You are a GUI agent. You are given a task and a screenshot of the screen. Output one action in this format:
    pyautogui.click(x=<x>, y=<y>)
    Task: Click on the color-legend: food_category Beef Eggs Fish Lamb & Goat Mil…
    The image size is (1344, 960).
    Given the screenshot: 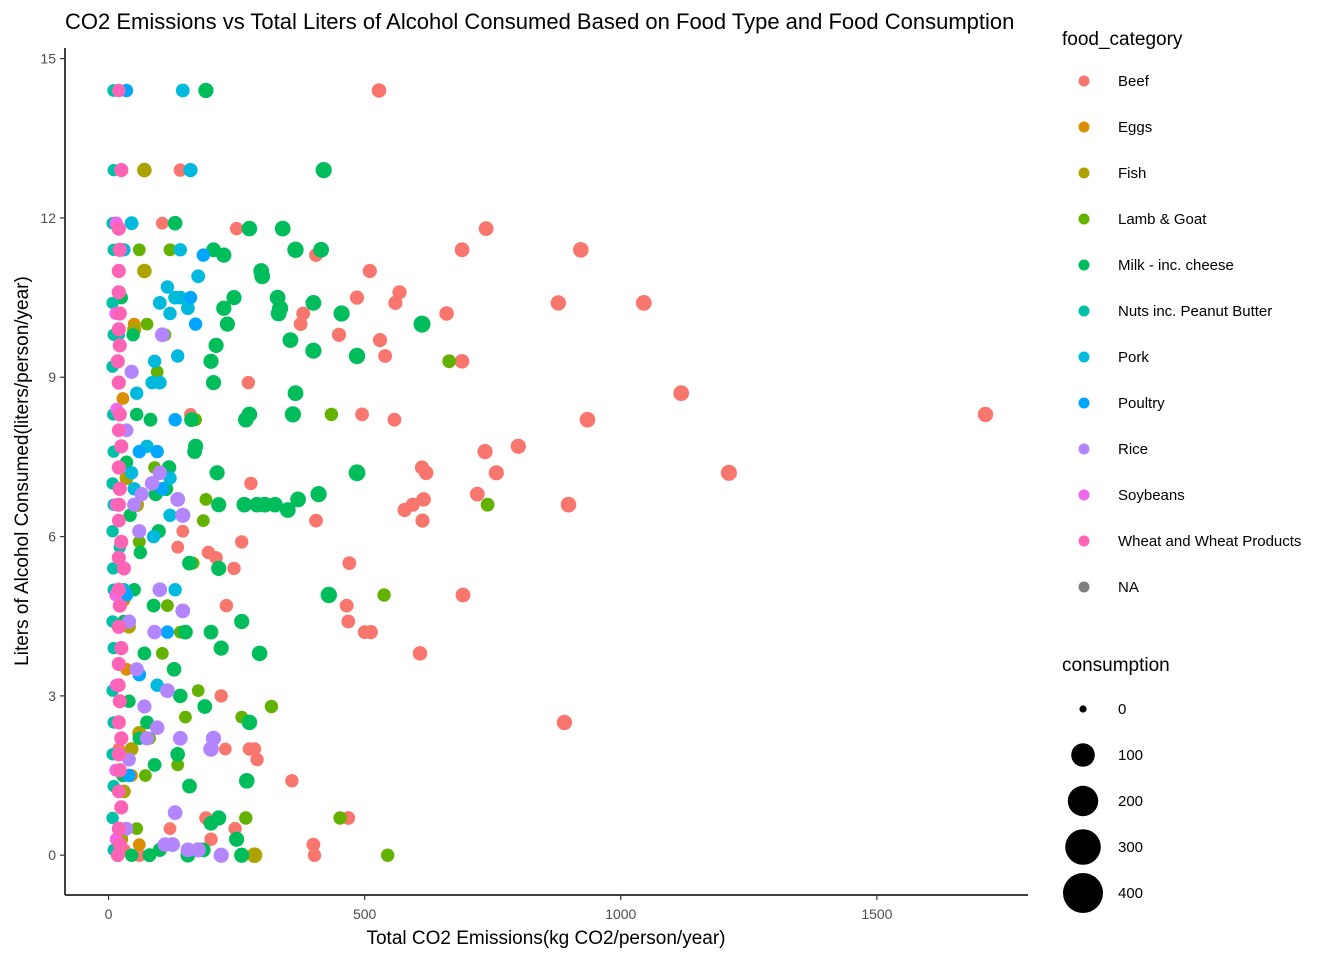 What is the action you would take?
    pyautogui.click(x=1181, y=312)
    